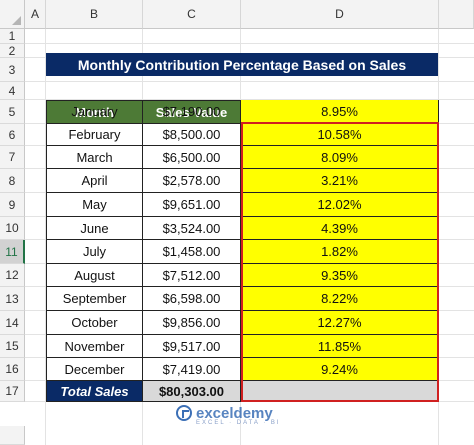 The height and width of the screenshot is (445, 474). Describe the element at coordinates (340, 299) in the screenshot. I see `percentage-cell: 8.22%` at that location.